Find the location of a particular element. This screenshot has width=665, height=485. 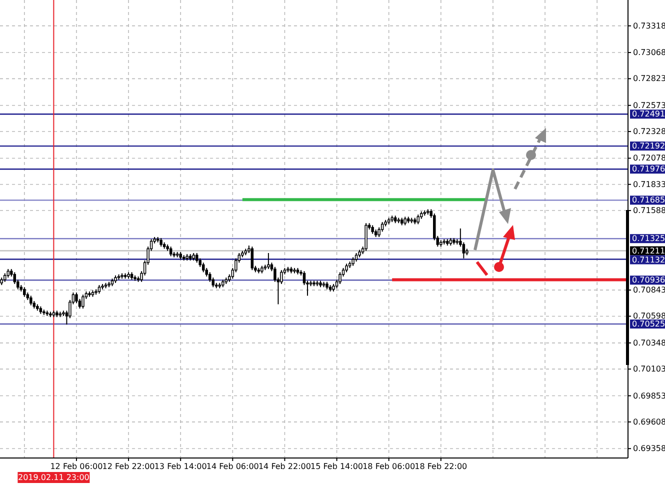

x-tick-label: 12 Feb 22:00 is located at coordinates (128, 466).